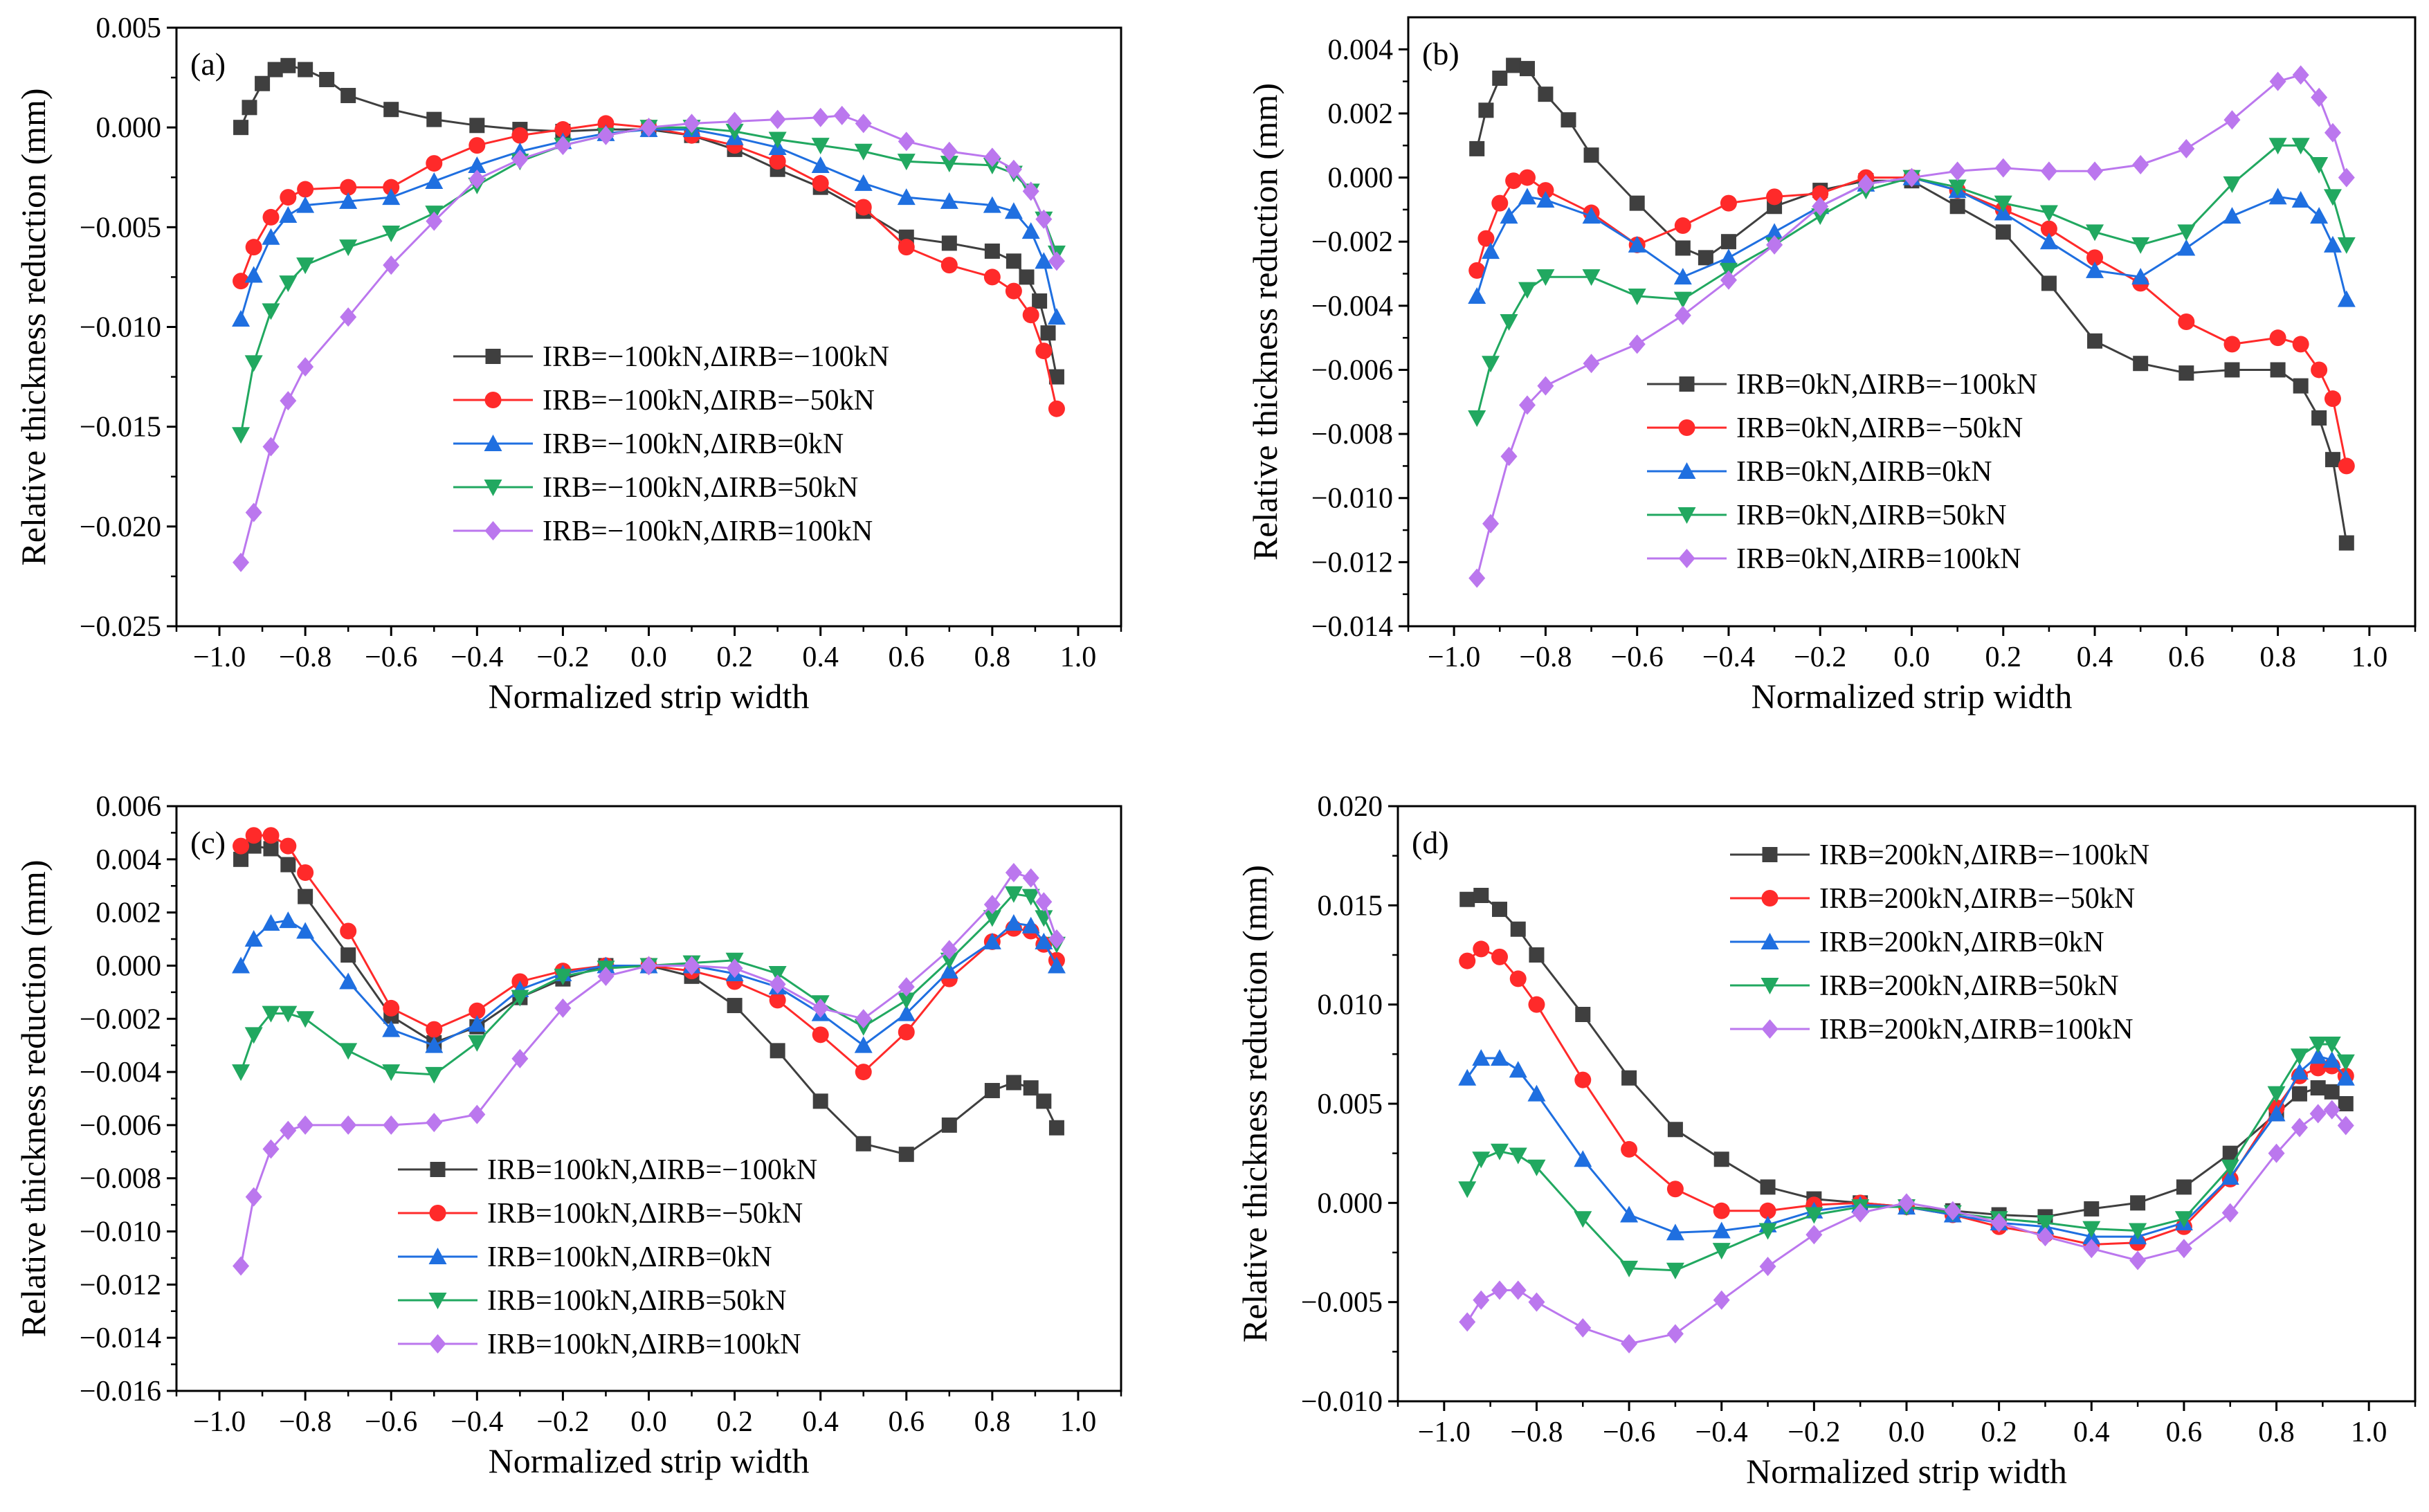 The height and width of the screenshot is (1512, 2429). What do you see at coordinates (1969, 986) in the screenshot?
I see `legend-label: IRB=200kN,ΔIRB=50kN` at bounding box center [1969, 986].